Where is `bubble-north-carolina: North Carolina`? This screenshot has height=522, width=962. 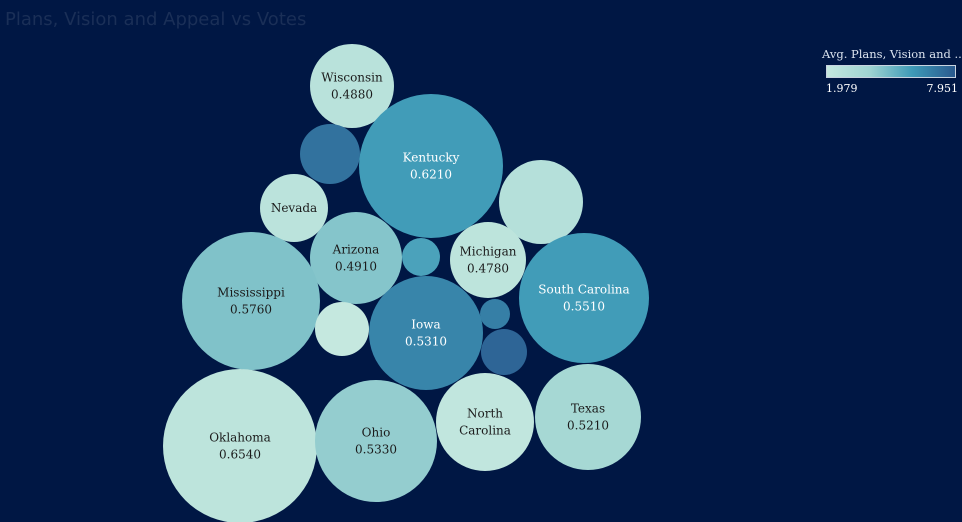 bubble-north-carolina: North Carolina is located at coordinates (485, 422).